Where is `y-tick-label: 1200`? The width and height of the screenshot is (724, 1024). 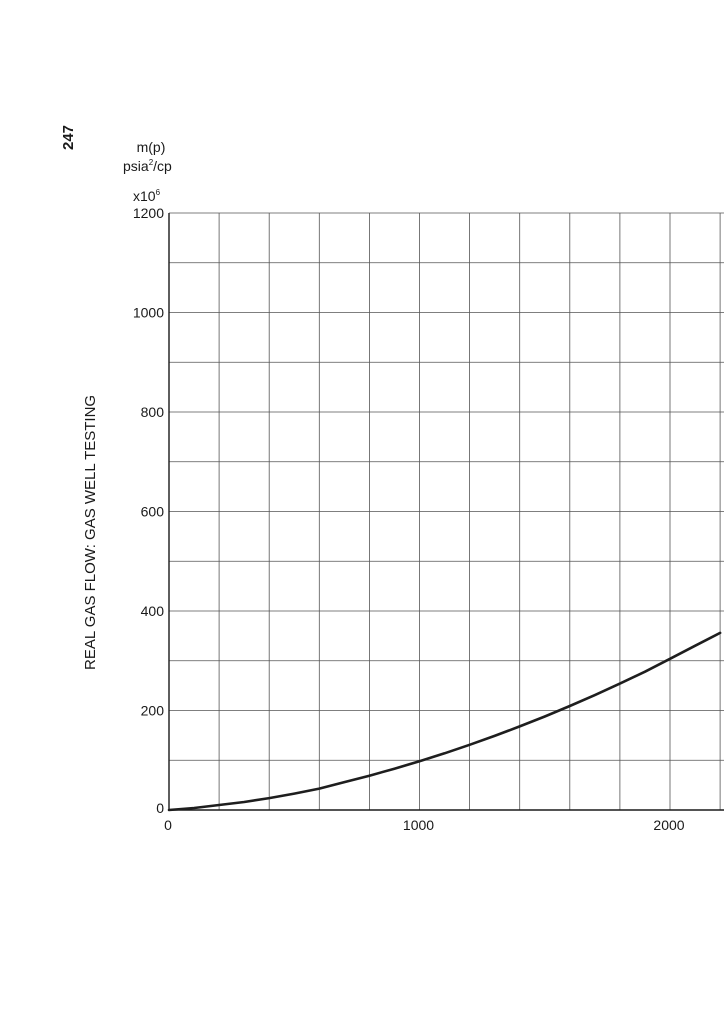
y-tick-label: 1200 is located at coordinates (148, 213).